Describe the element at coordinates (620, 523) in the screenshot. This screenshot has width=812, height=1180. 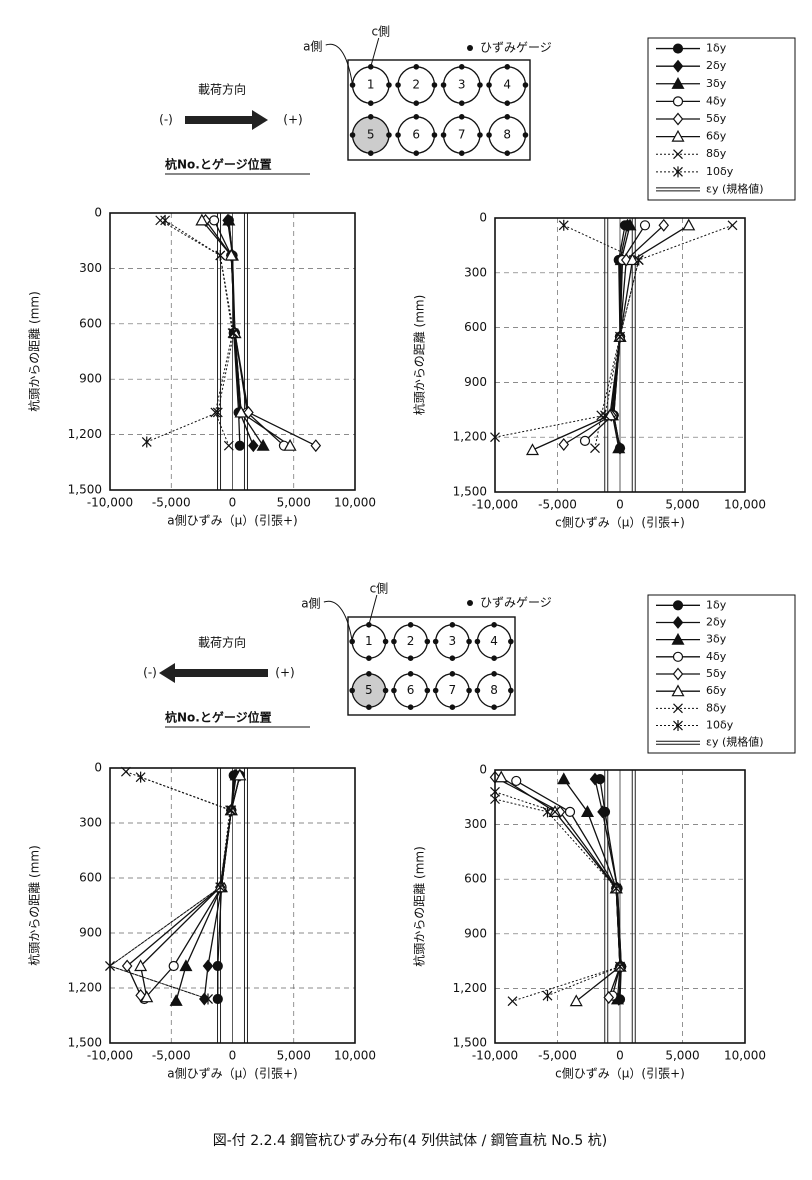
I see `x-axis-label: c側ひずみ（μ）(引張+)` at that location.